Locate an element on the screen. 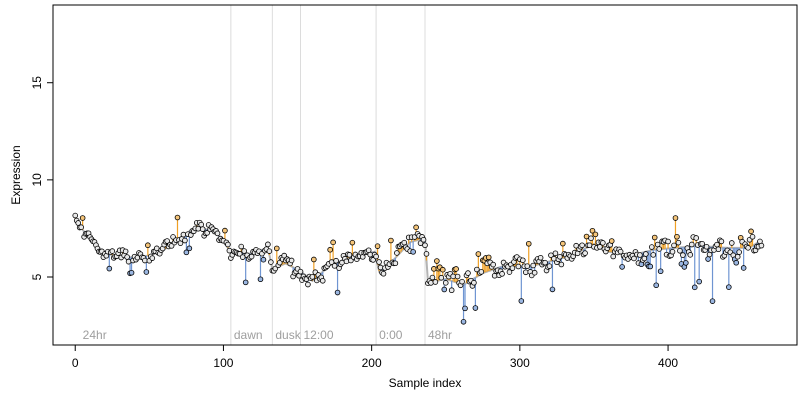  annotation-label: 0:00 is located at coordinates (391, 335).